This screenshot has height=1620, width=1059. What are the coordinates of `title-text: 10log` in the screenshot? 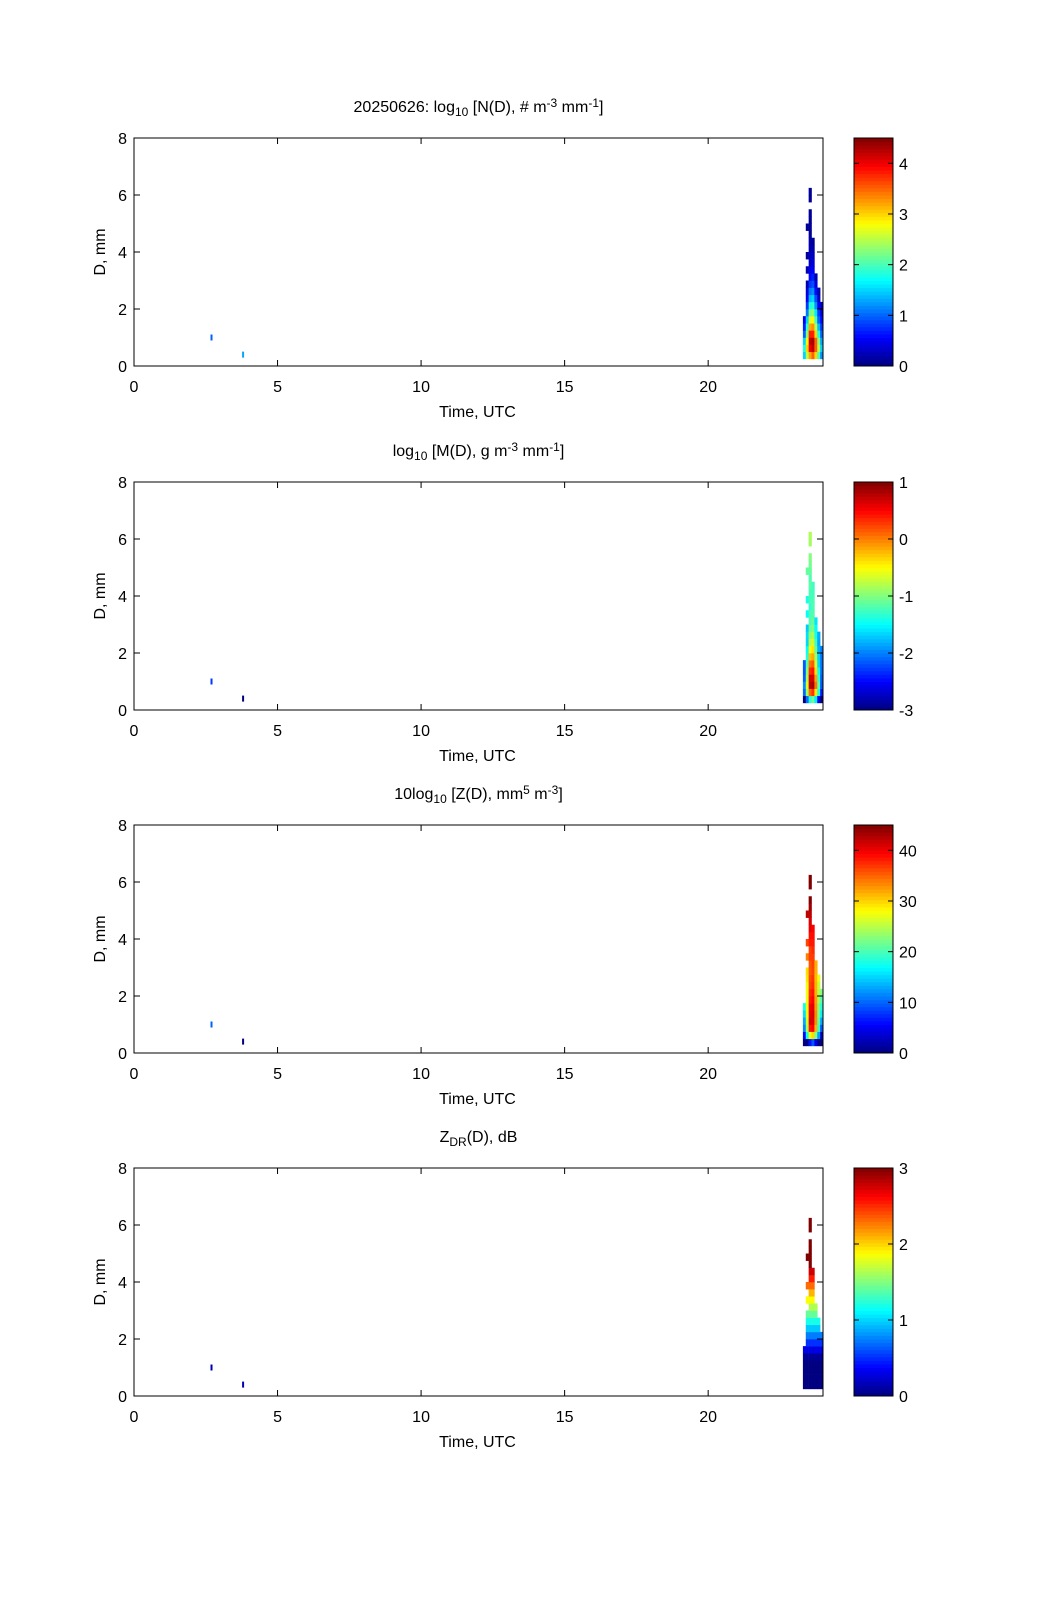 It's located at (413, 794).